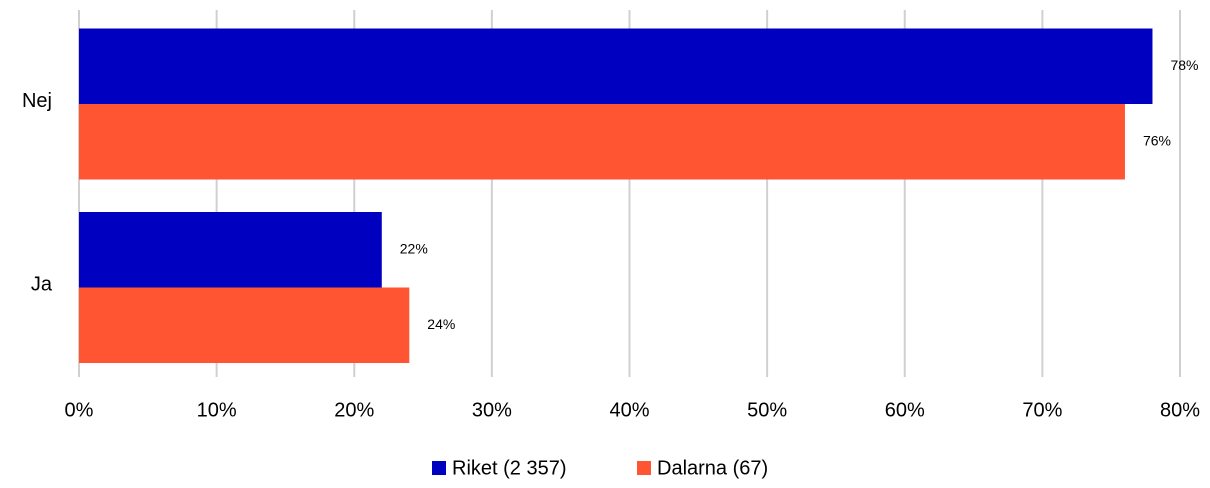 The width and height of the screenshot is (1210, 488). Describe the element at coordinates (354, 410) in the screenshot. I see `x-tick-label: 20%` at that location.